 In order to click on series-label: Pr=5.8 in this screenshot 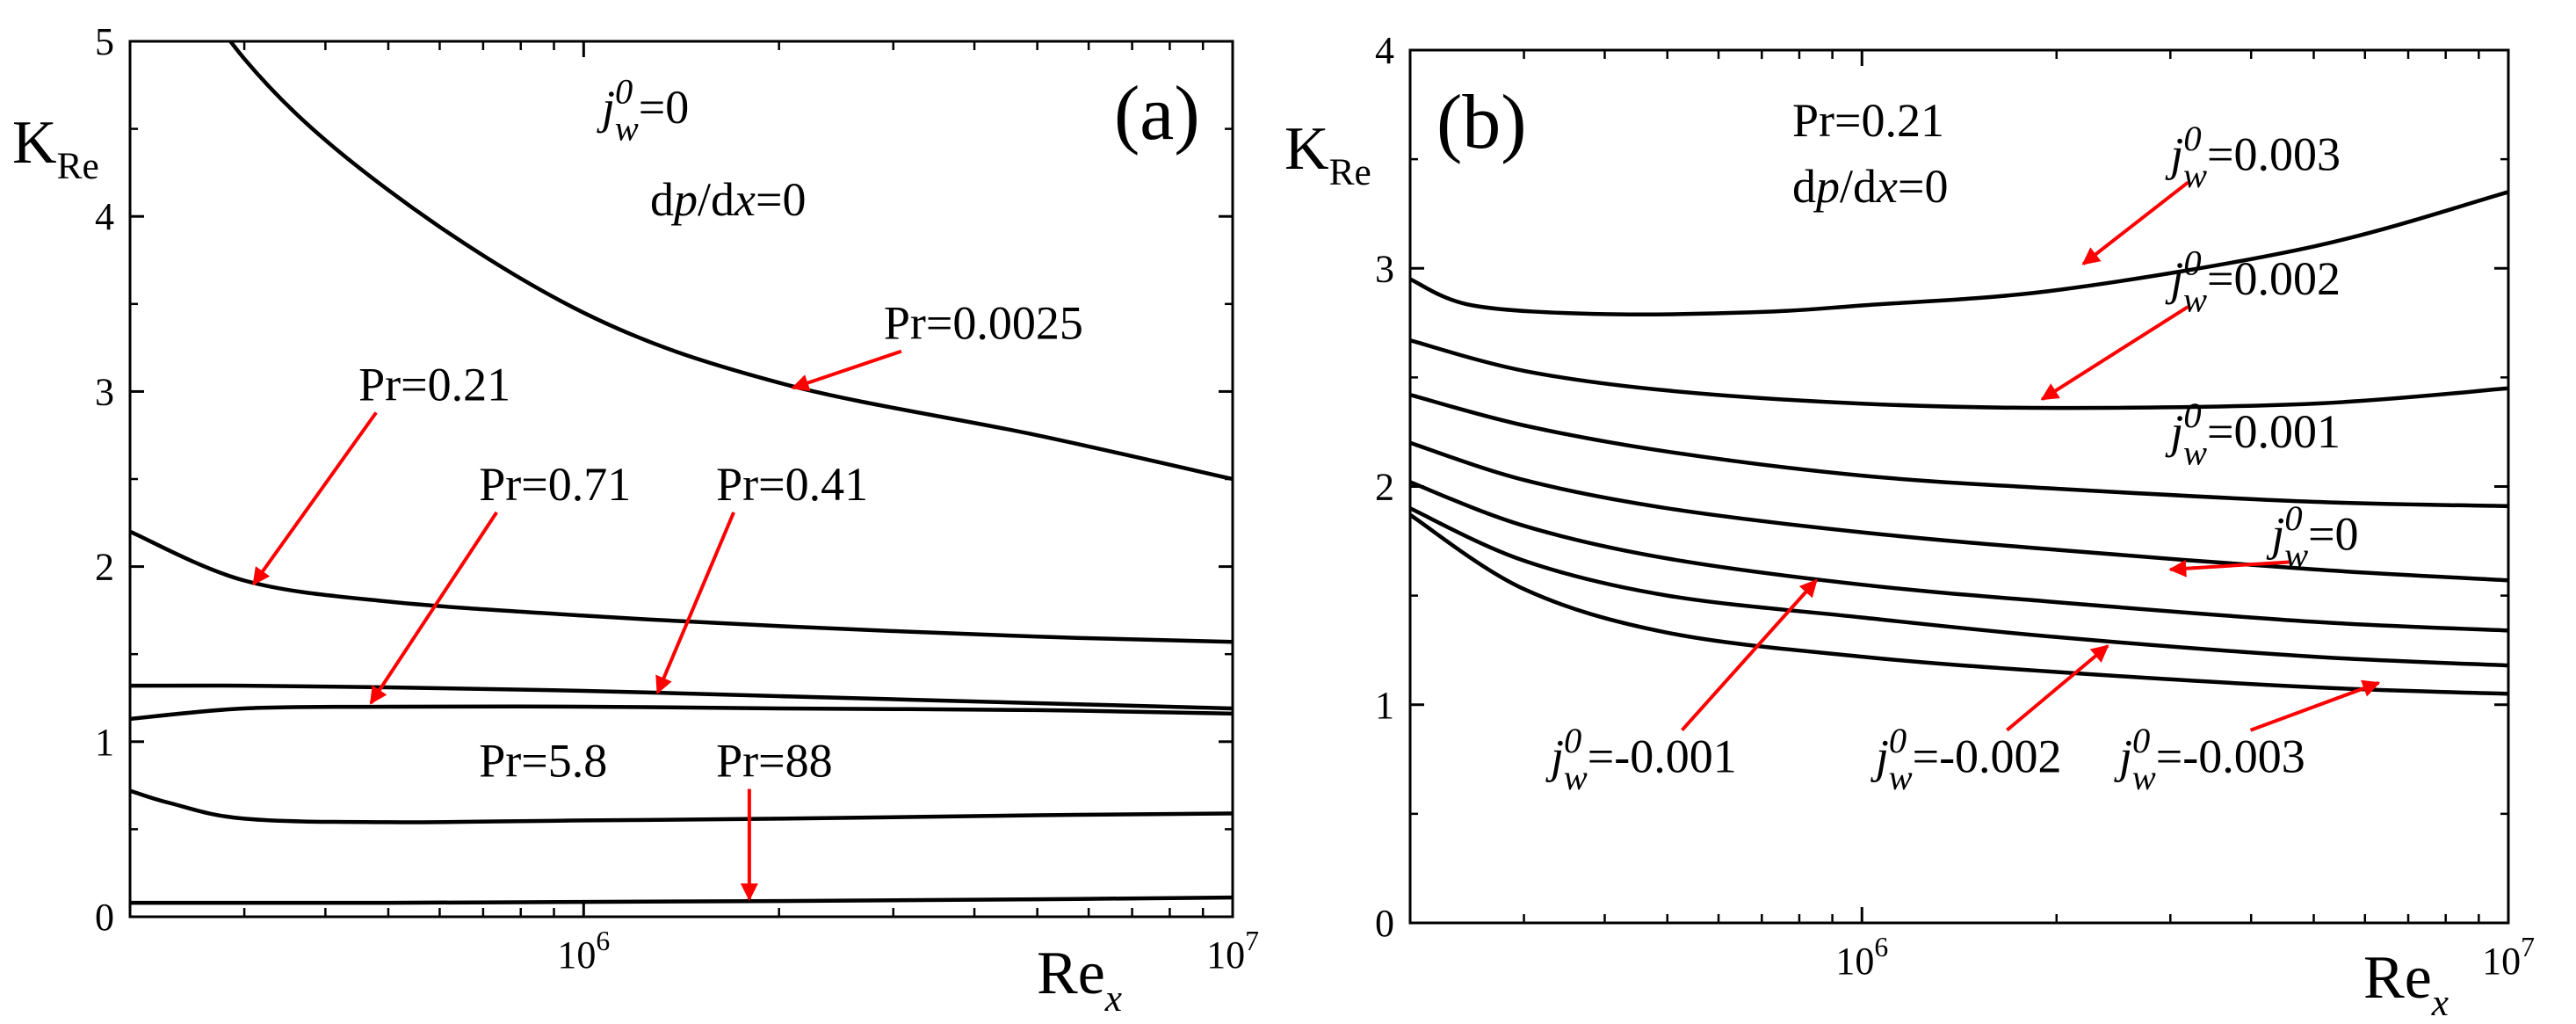, I will do `click(543, 761)`.